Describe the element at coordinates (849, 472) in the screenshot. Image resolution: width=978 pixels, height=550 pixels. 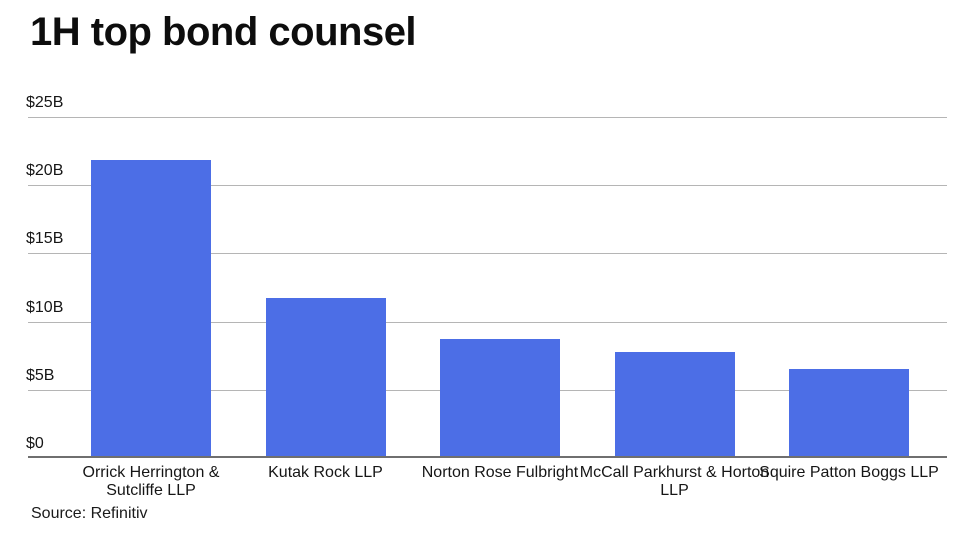
I see `x-axis-category-label: Squire Patton Boggs LLP` at that location.